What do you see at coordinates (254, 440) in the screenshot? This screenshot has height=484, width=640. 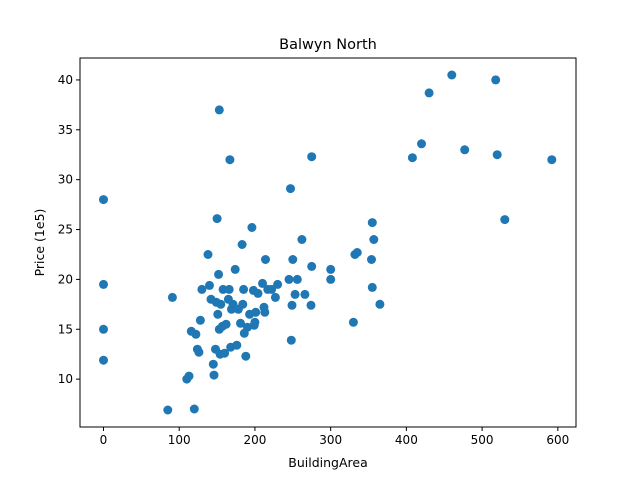 I see `x-tick-label: 200` at bounding box center [254, 440].